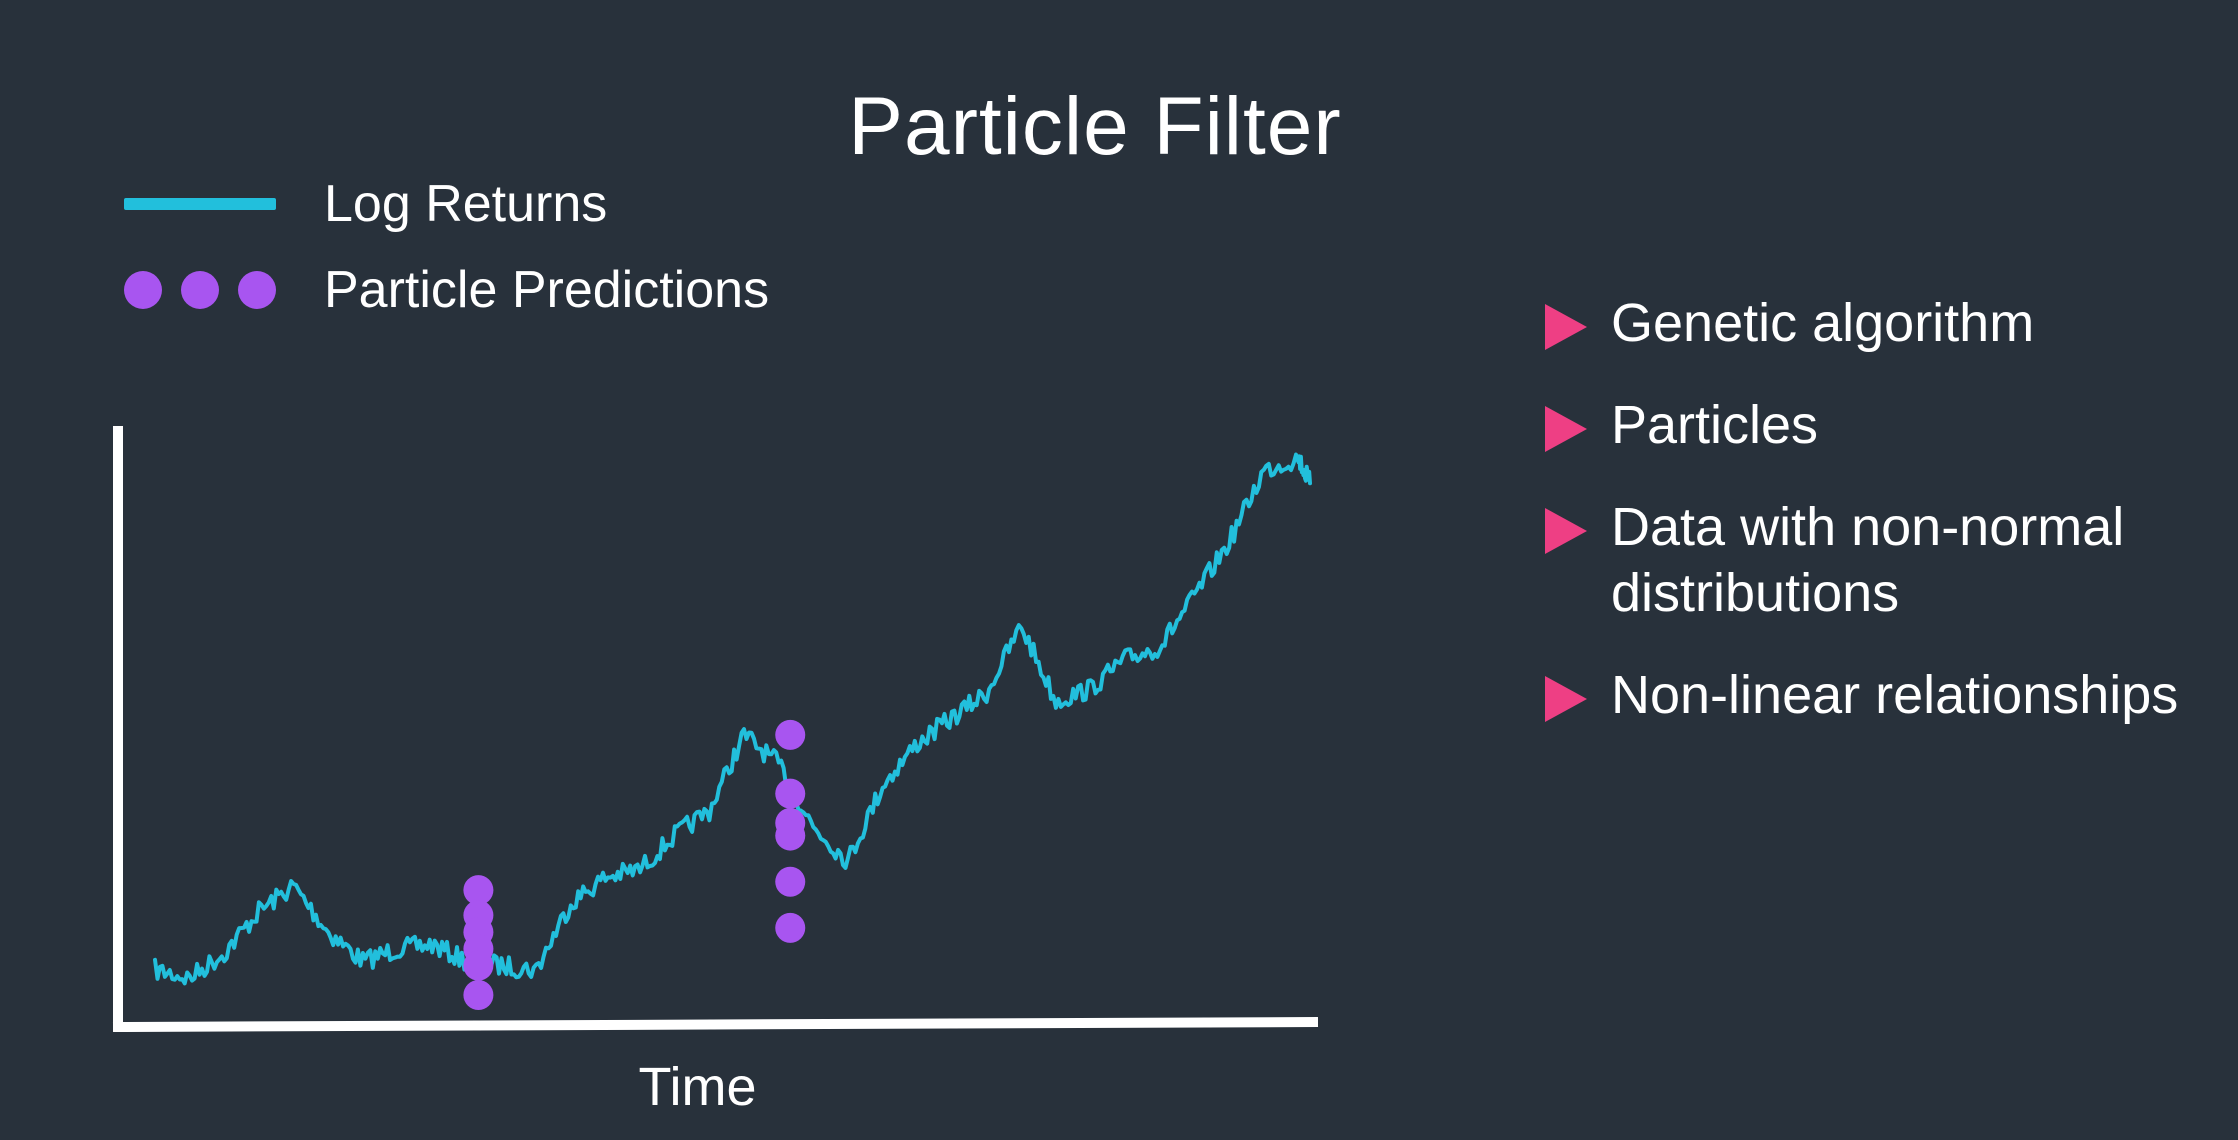  Describe the element at coordinates (715, 1024) in the screenshot. I see `x-axis` at that location.